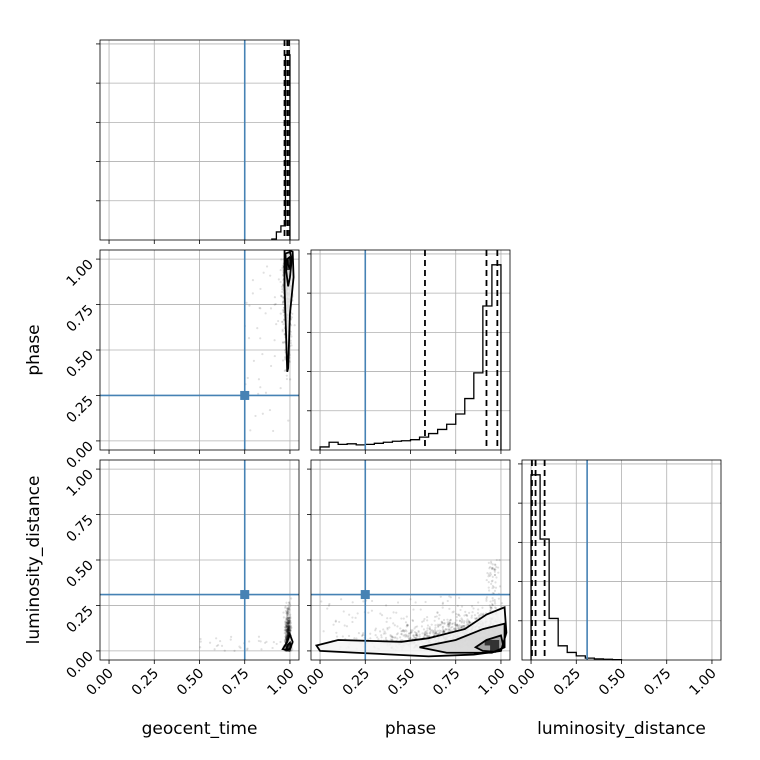  Describe the element at coordinates (235, 682) in the screenshot. I see `x-tick-label: 0.75` at that location.